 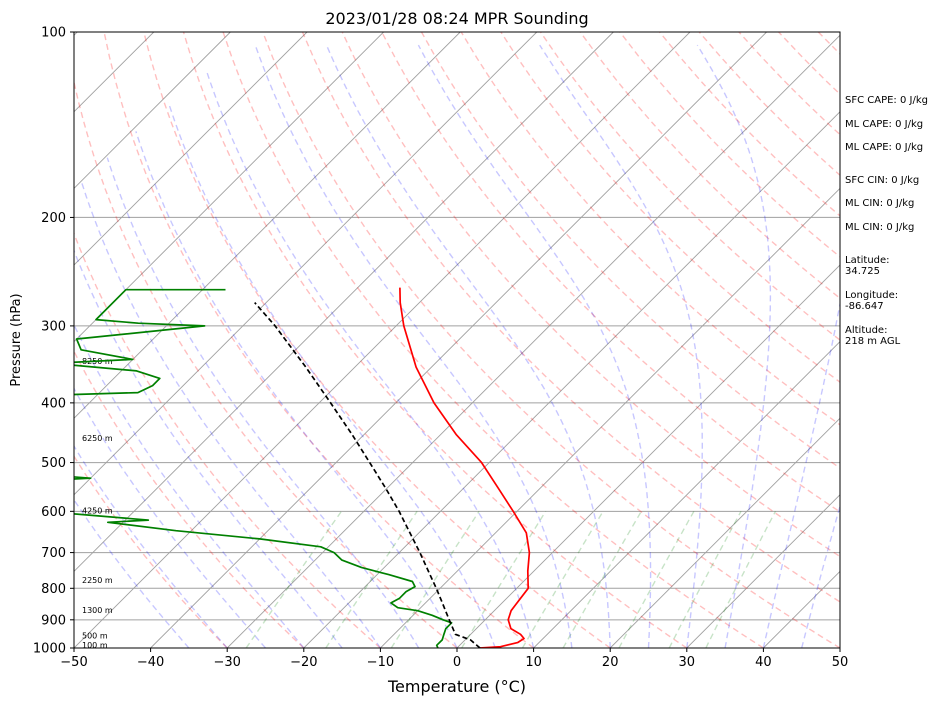 What do you see at coordinates (53, 403) in the screenshot?
I see `y-tick-label: 400` at bounding box center [53, 403].